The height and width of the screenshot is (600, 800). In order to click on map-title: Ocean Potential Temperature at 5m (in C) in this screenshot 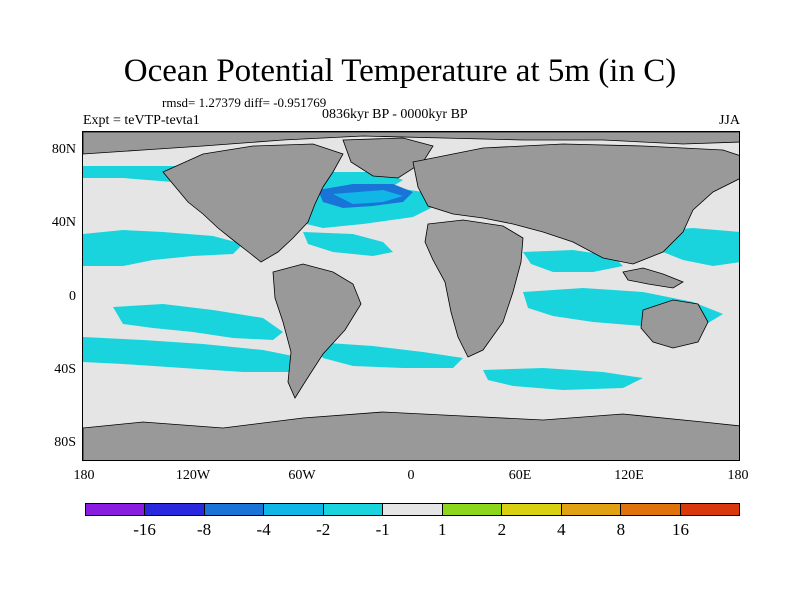, I will do `click(400, 71)`.